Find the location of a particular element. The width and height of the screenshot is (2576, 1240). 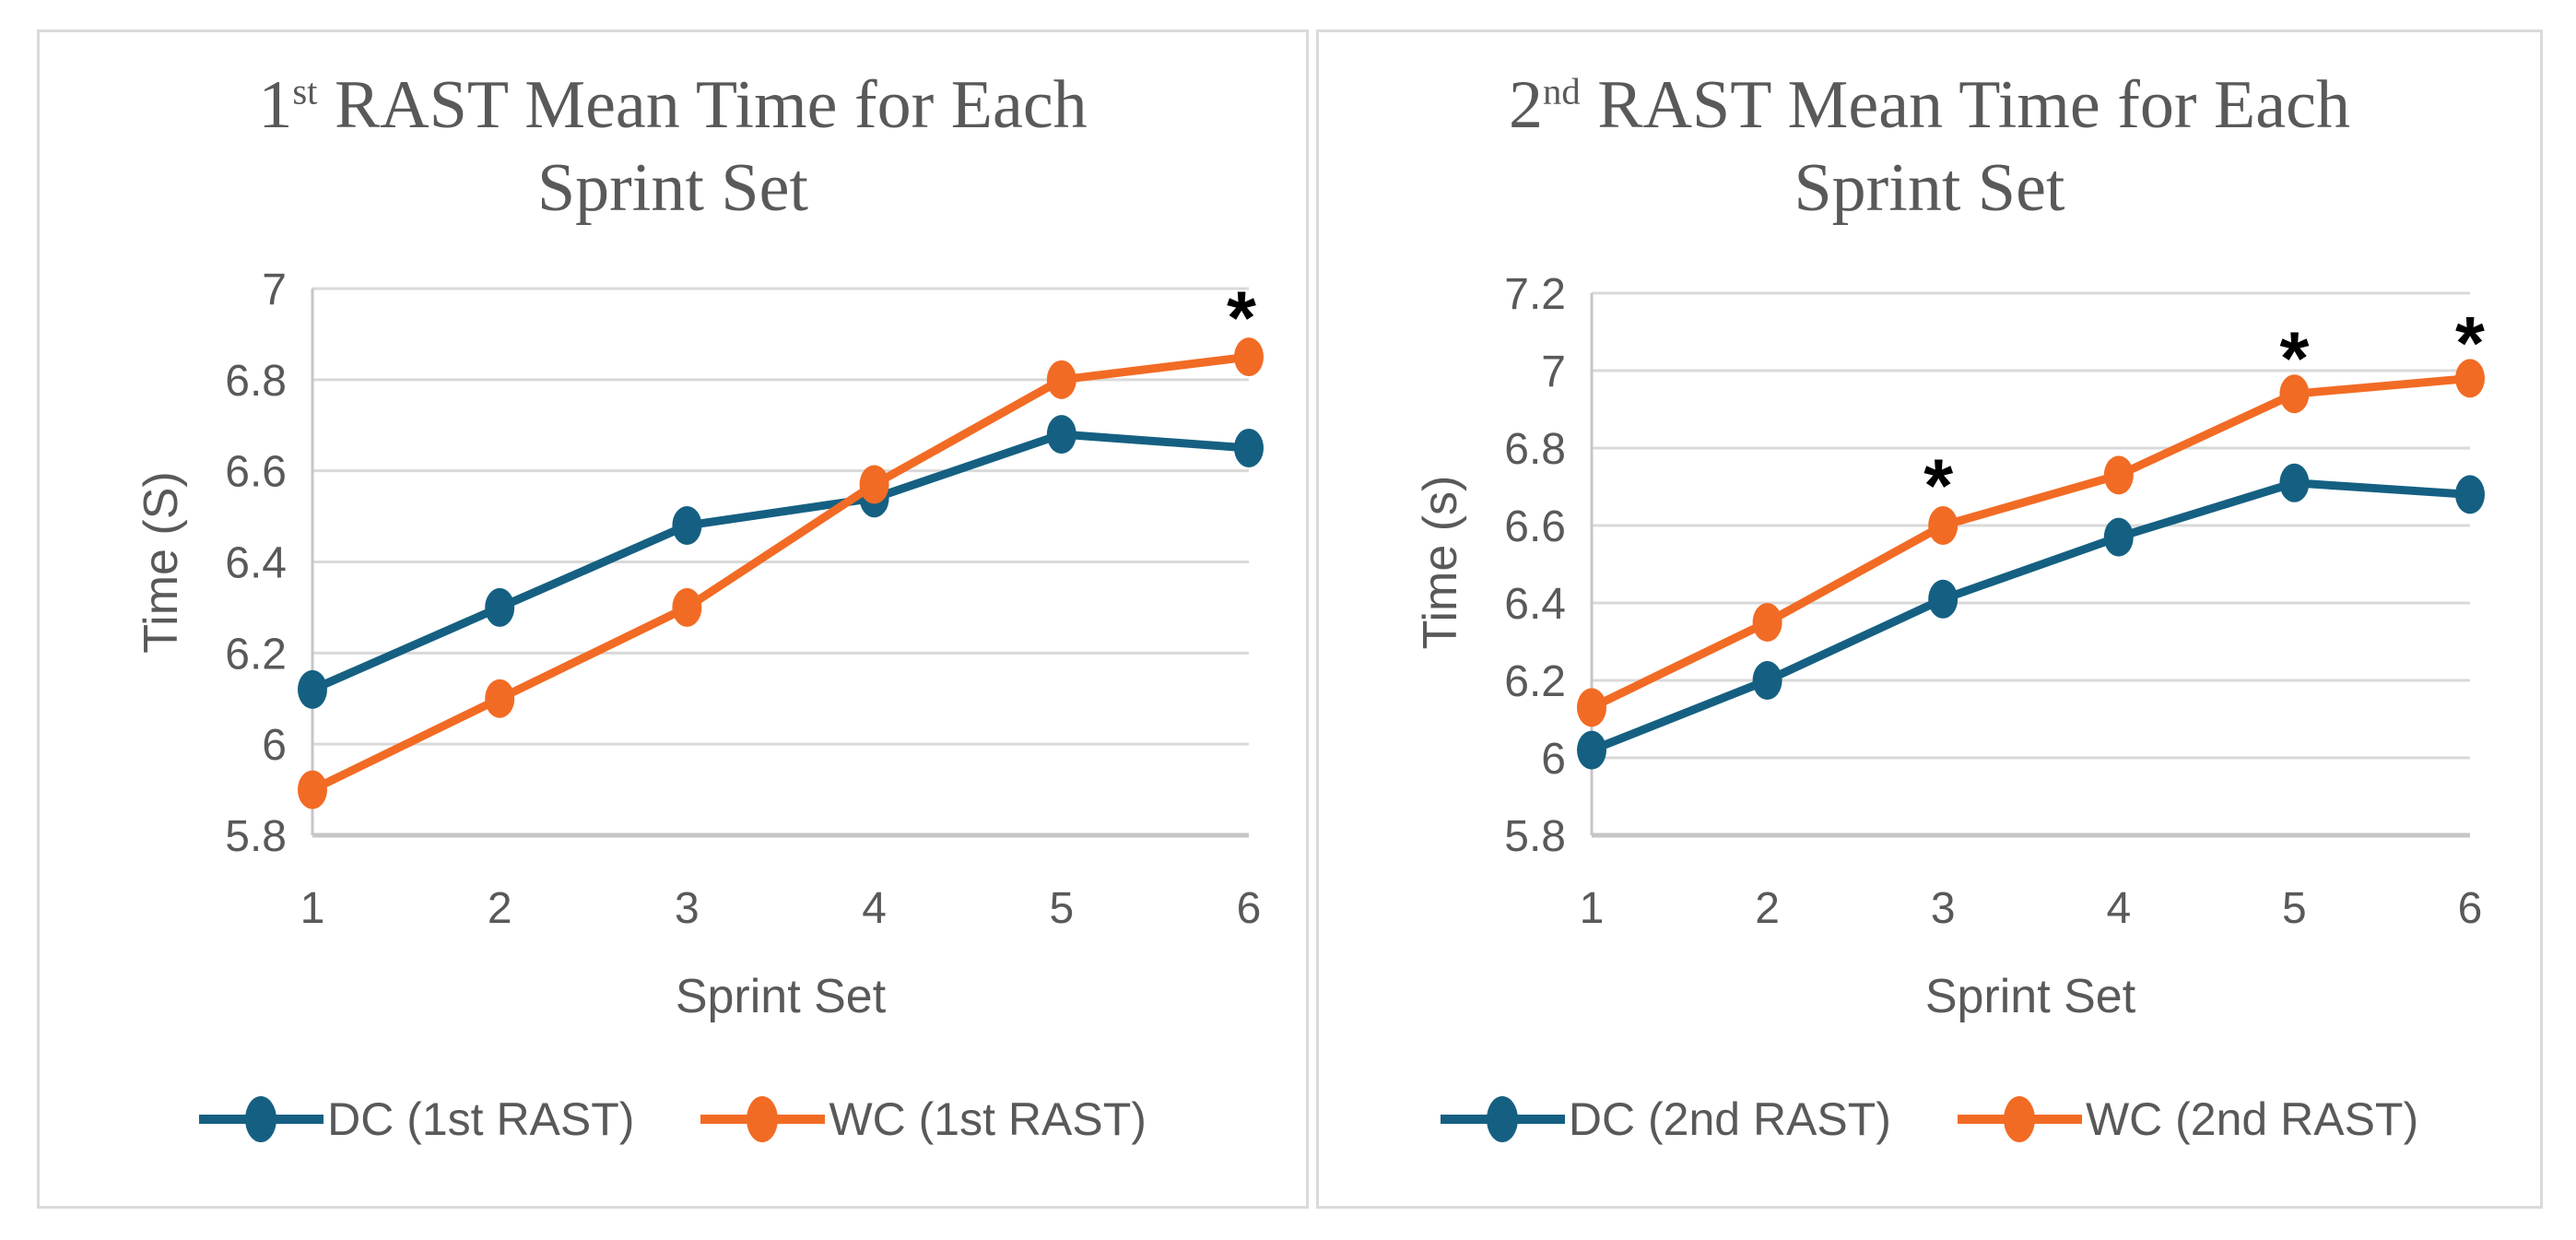

legend-item: WC (2nd RAST) is located at coordinates (2188, 1119).